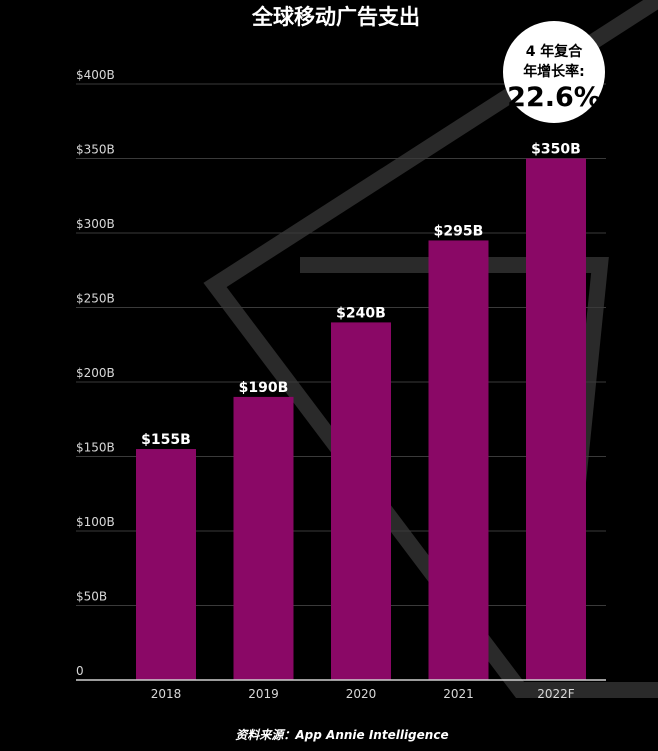  What do you see at coordinates (91, 597) in the screenshot?
I see `y-tick-label: $50B` at bounding box center [91, 597].